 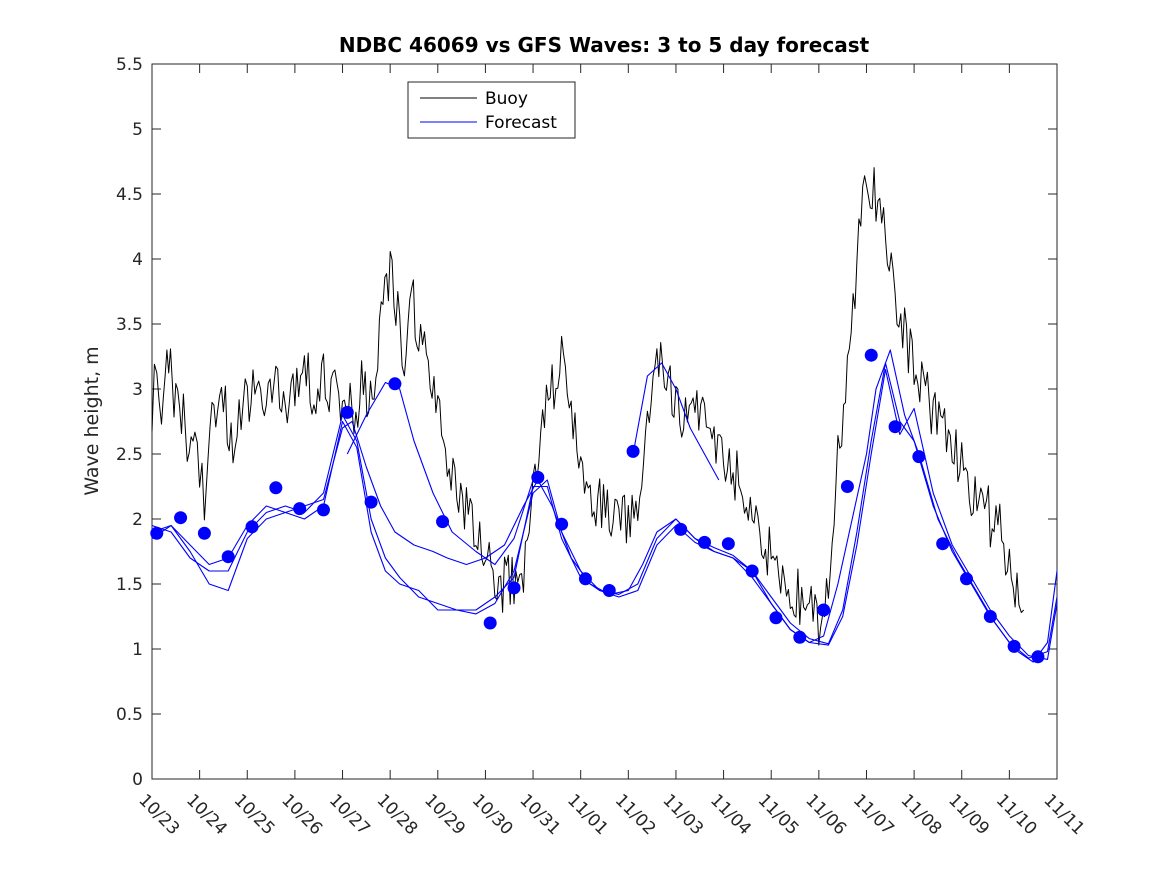 What do you see at coordinates (137, 650) in the screenshot?
I see `y-tick-label: 1` at bounding box center [137, 650].